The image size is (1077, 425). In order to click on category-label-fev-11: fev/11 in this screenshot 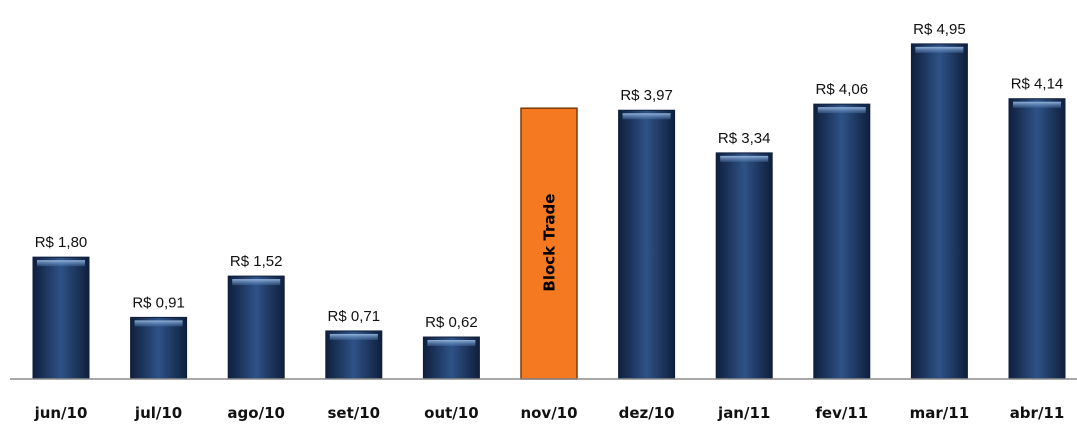, I will do `click(841, 413)`.